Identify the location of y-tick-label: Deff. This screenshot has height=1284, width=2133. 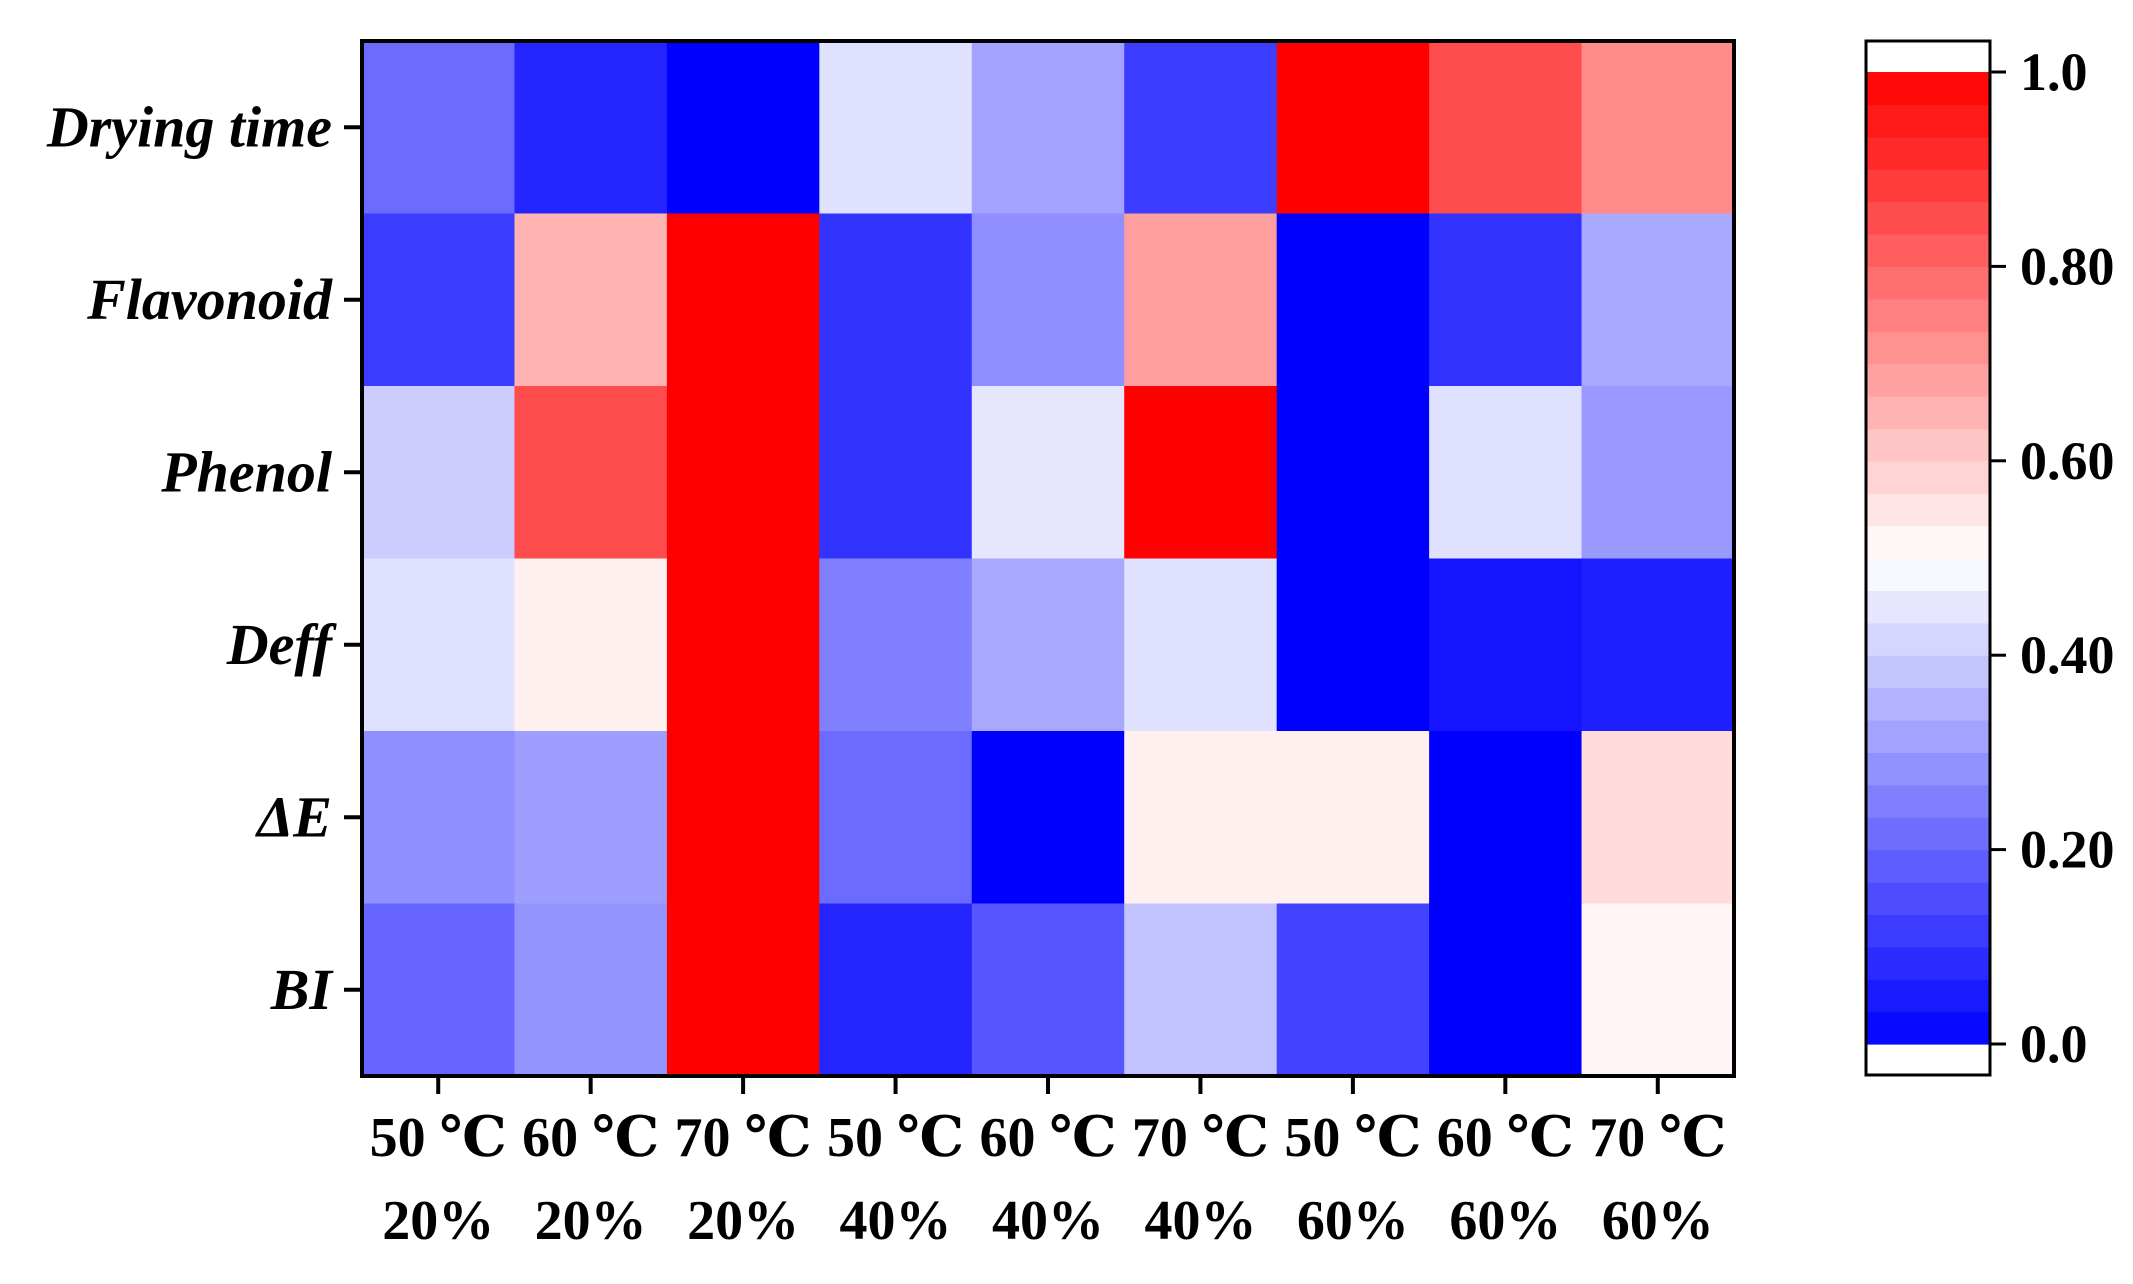
(282, 644).